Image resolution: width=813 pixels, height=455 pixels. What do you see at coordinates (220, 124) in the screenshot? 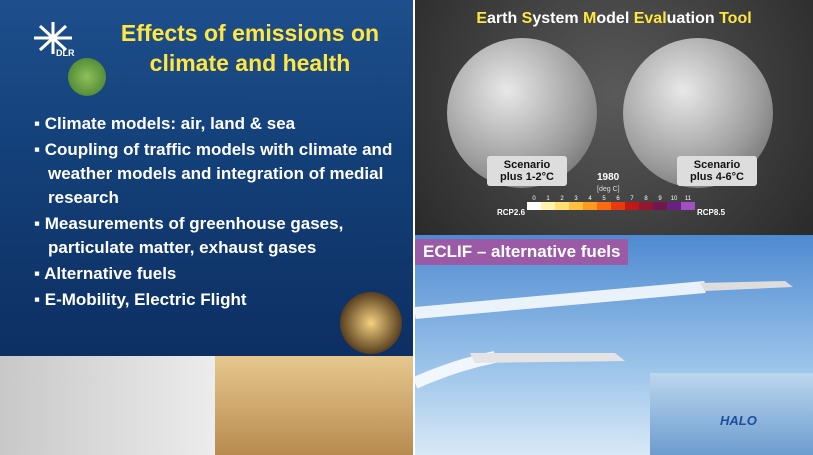
I see `bullet: Climate models: air, land & sea` at bounding box center [220, 124].